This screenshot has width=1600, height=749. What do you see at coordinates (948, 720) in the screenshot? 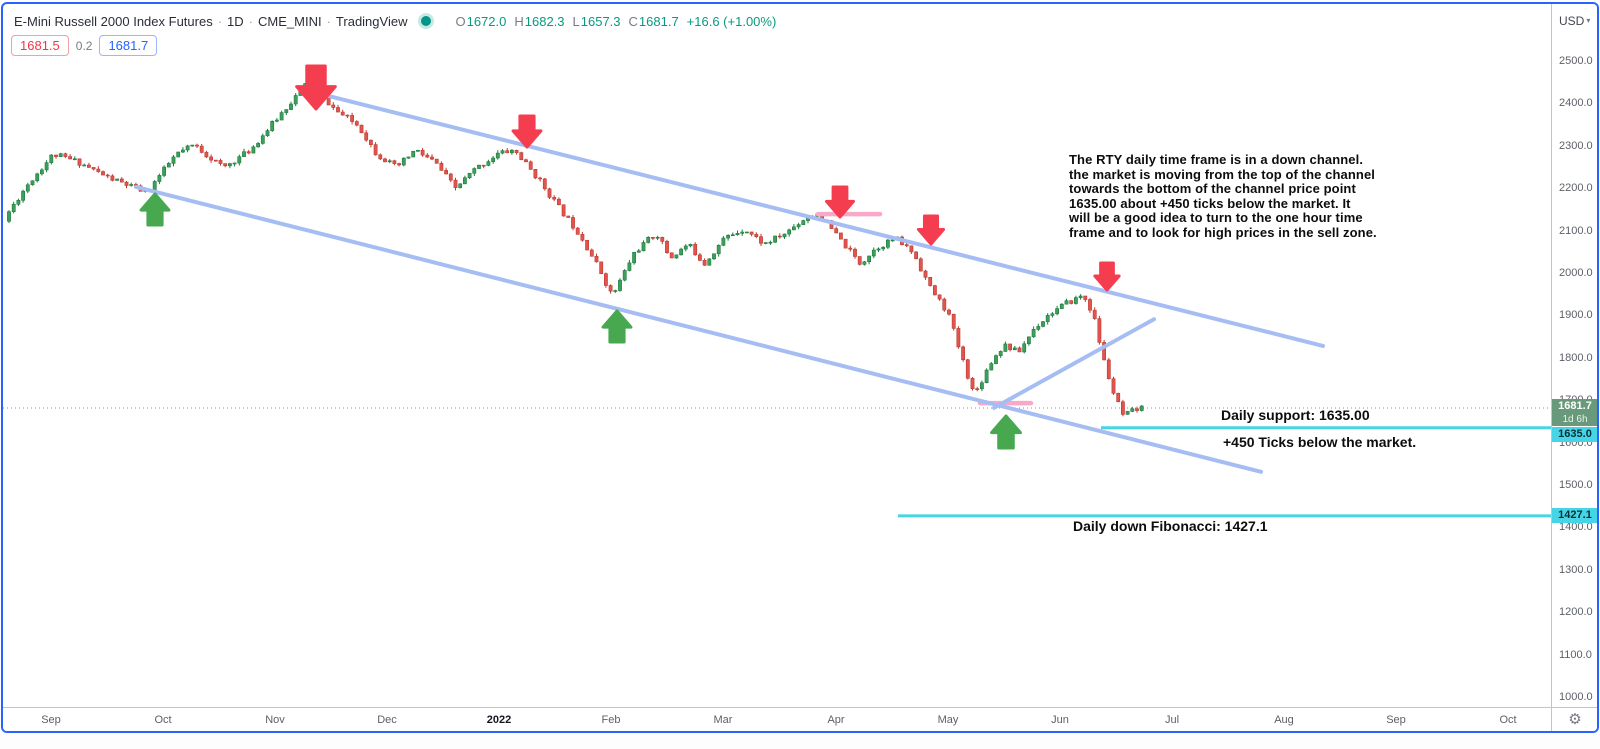
I see `time-axis-label: May` at bounding box center [948, 720].